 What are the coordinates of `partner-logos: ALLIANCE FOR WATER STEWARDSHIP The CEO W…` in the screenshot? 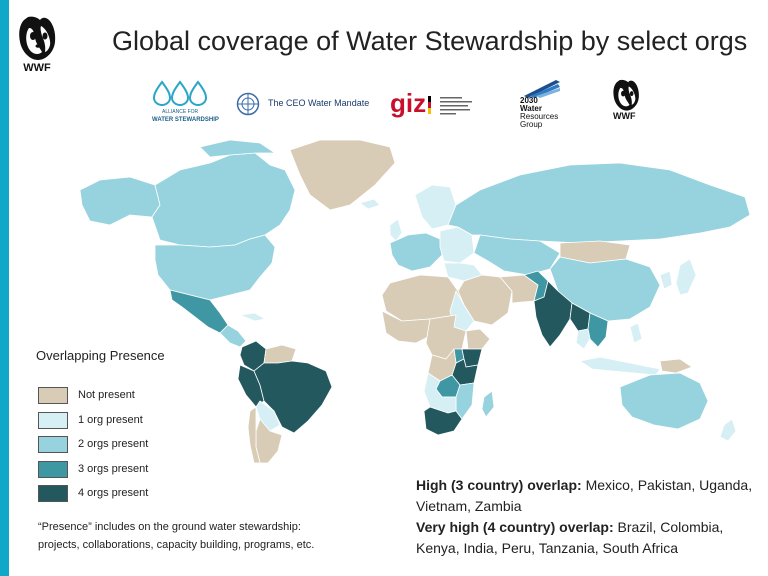 It's located at (384, 106).